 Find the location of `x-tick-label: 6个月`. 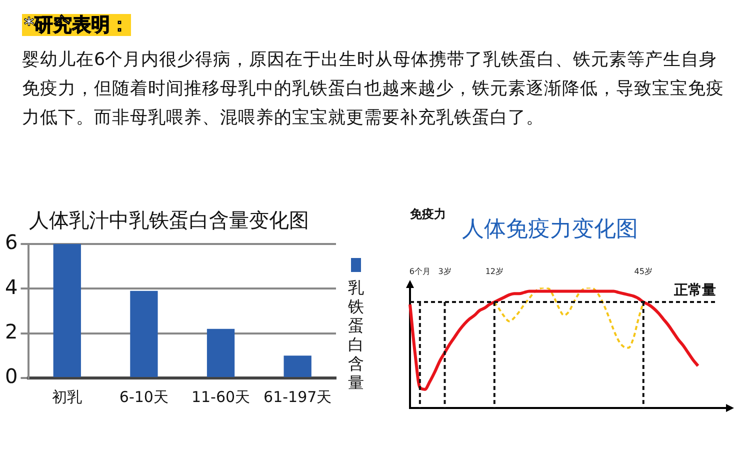

x-tick-label: 6个月 is located at coordinates (419, 271).